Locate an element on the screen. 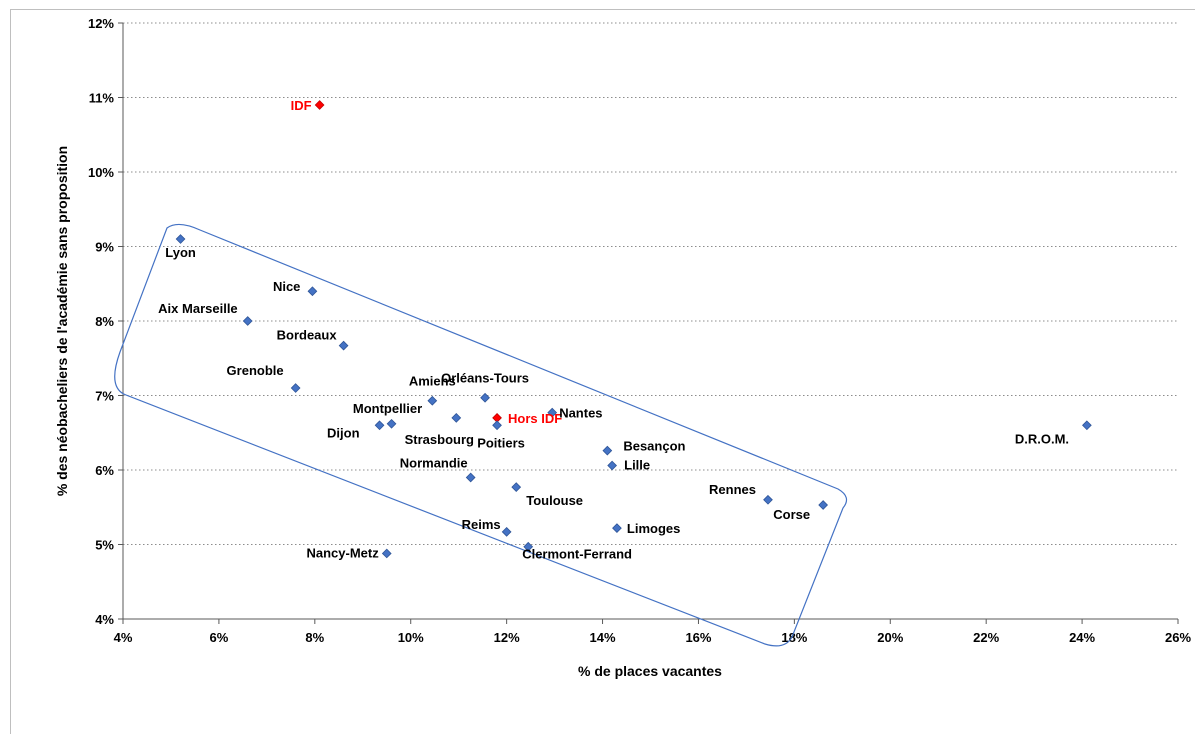 This screenshot has height=739, width=1195. label-corse: Corse is located at coordinates (791, 514).